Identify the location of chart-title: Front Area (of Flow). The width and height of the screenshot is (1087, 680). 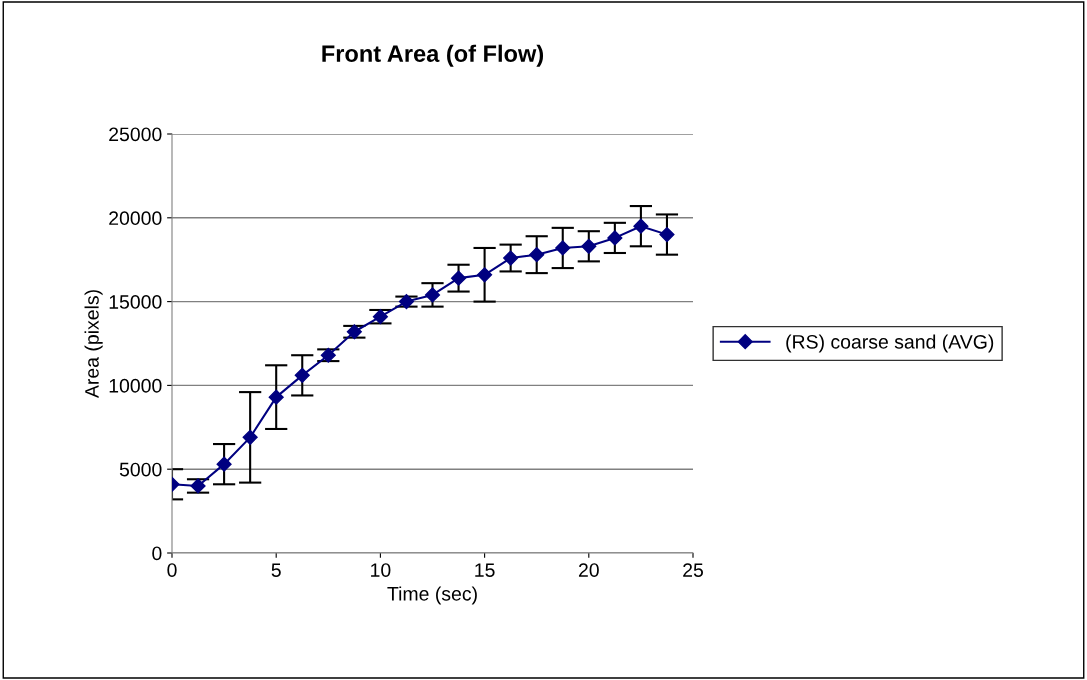
(433, 55).